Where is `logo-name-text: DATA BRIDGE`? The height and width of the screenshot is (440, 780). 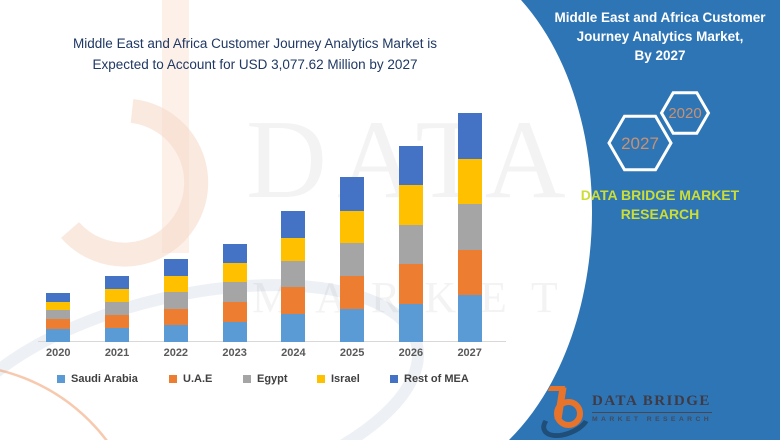 logo-name-text: DATA BRIDGE is located at coordinates (652, 403).